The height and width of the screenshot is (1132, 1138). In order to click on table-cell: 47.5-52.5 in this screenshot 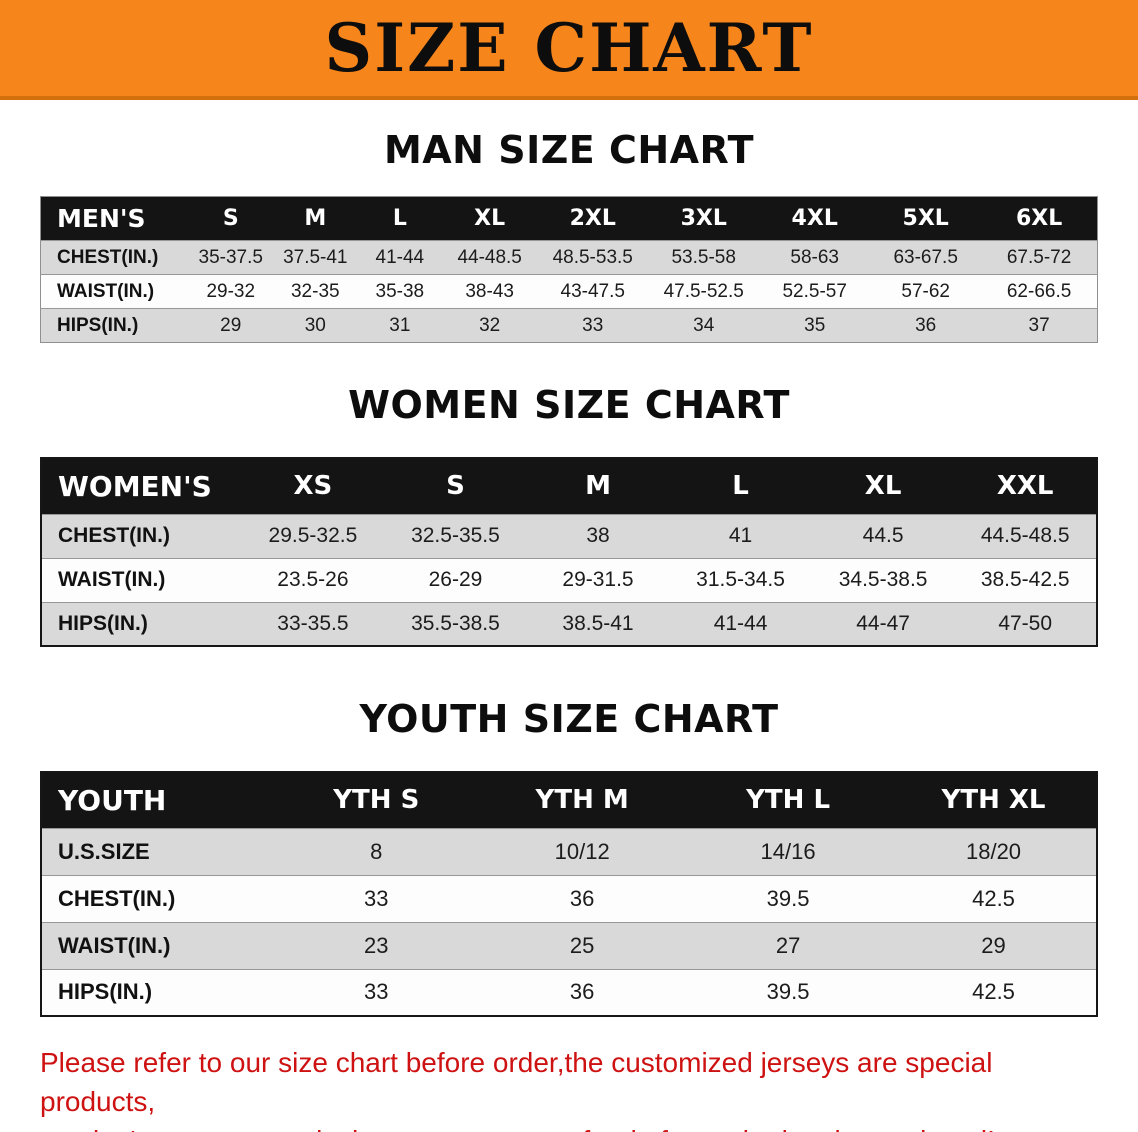, I will do `click(704, 291)`.